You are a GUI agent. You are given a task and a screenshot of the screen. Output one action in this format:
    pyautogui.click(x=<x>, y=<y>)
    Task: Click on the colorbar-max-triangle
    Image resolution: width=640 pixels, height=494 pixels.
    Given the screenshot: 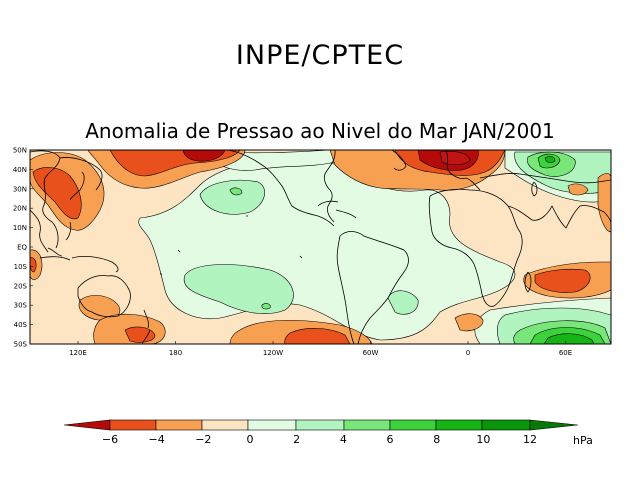 What is the action you would take?
    pyautogui.click(x=554, y=425)
    